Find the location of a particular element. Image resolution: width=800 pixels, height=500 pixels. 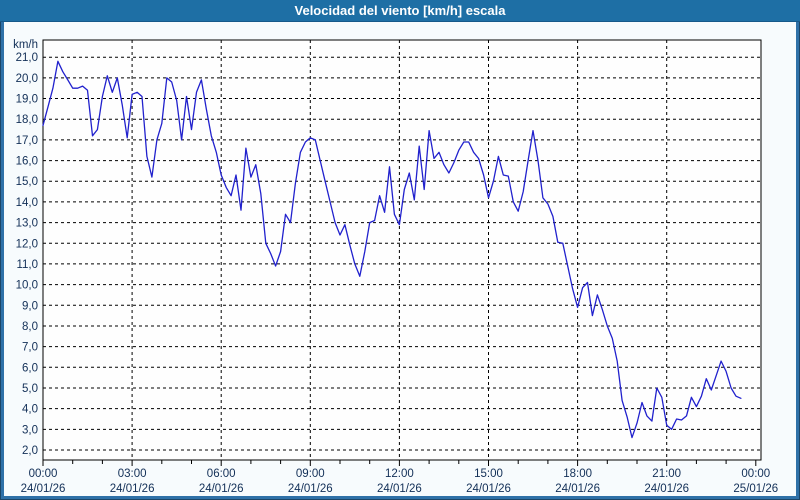

y-tick-label: 3,0 is located at coordinates (30, 430).